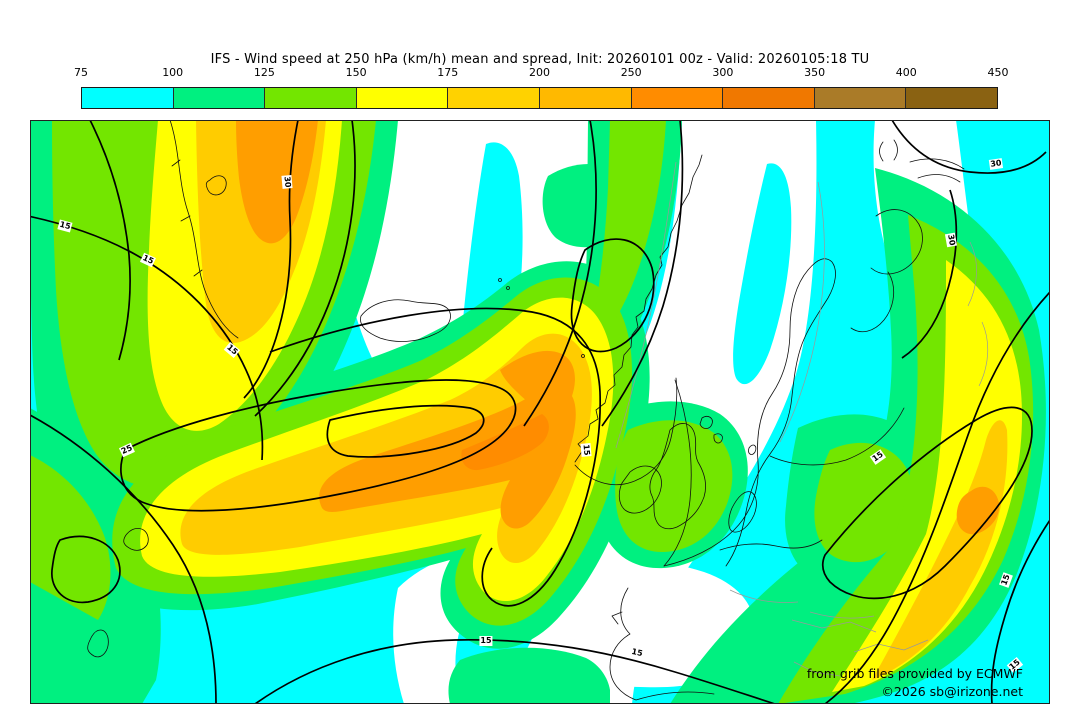 The image size is (1080, 718). I want to click on colorbar-tick-label: 125, so click(264, 72).